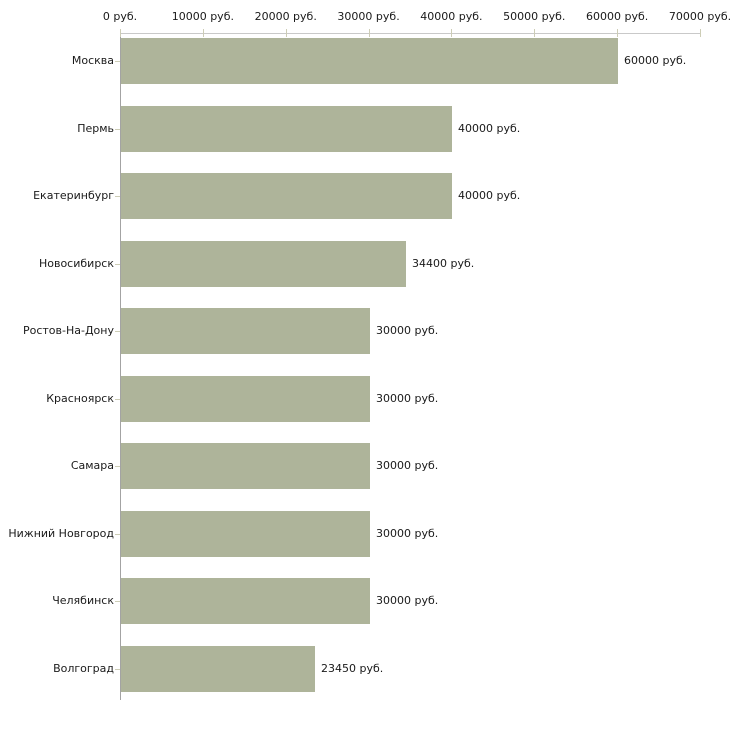 This screenshot has height=730, width=730. I want to click on category-label: Пермь, so click(95, 128).